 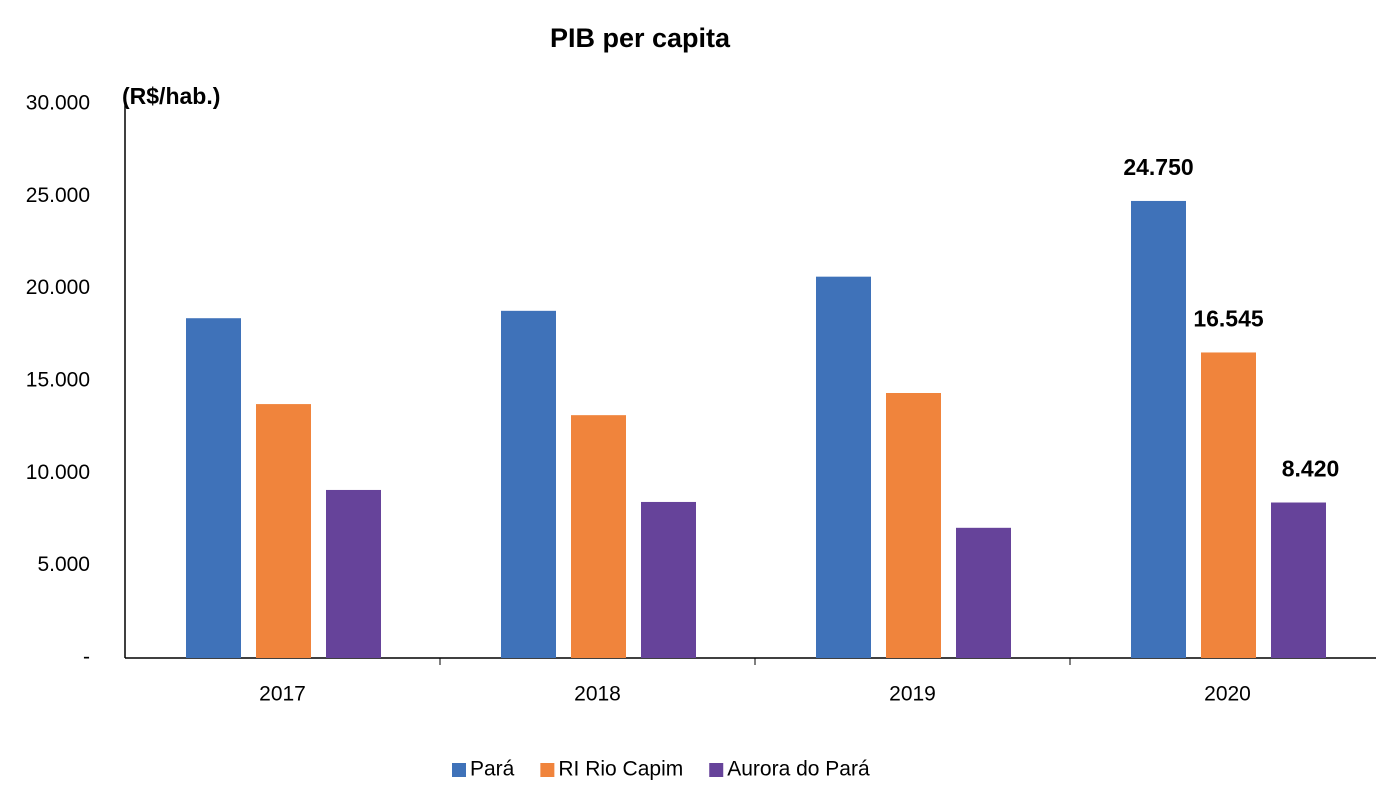 I want to click on x-tick-label: 2017, so click(x=282, y=694).